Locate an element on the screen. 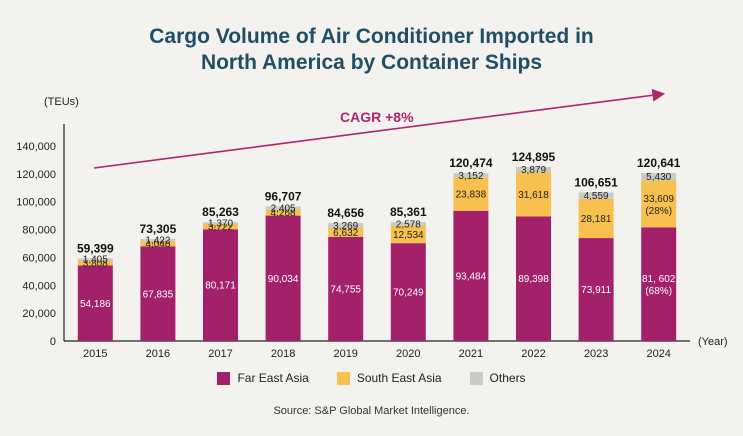  cagr-label: CAGR +8% is located at coordinates (377, 117).